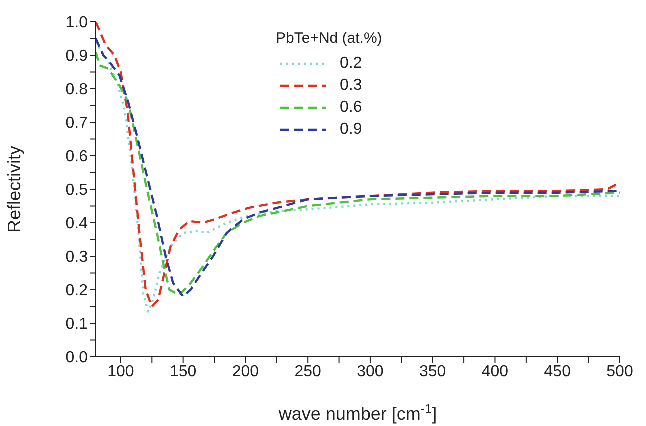 The height and width of the screenshot is (426, 646). Describe the element at coordinates (351, 108) in the screenshot. I see `legend-label: 0.6` at that location.